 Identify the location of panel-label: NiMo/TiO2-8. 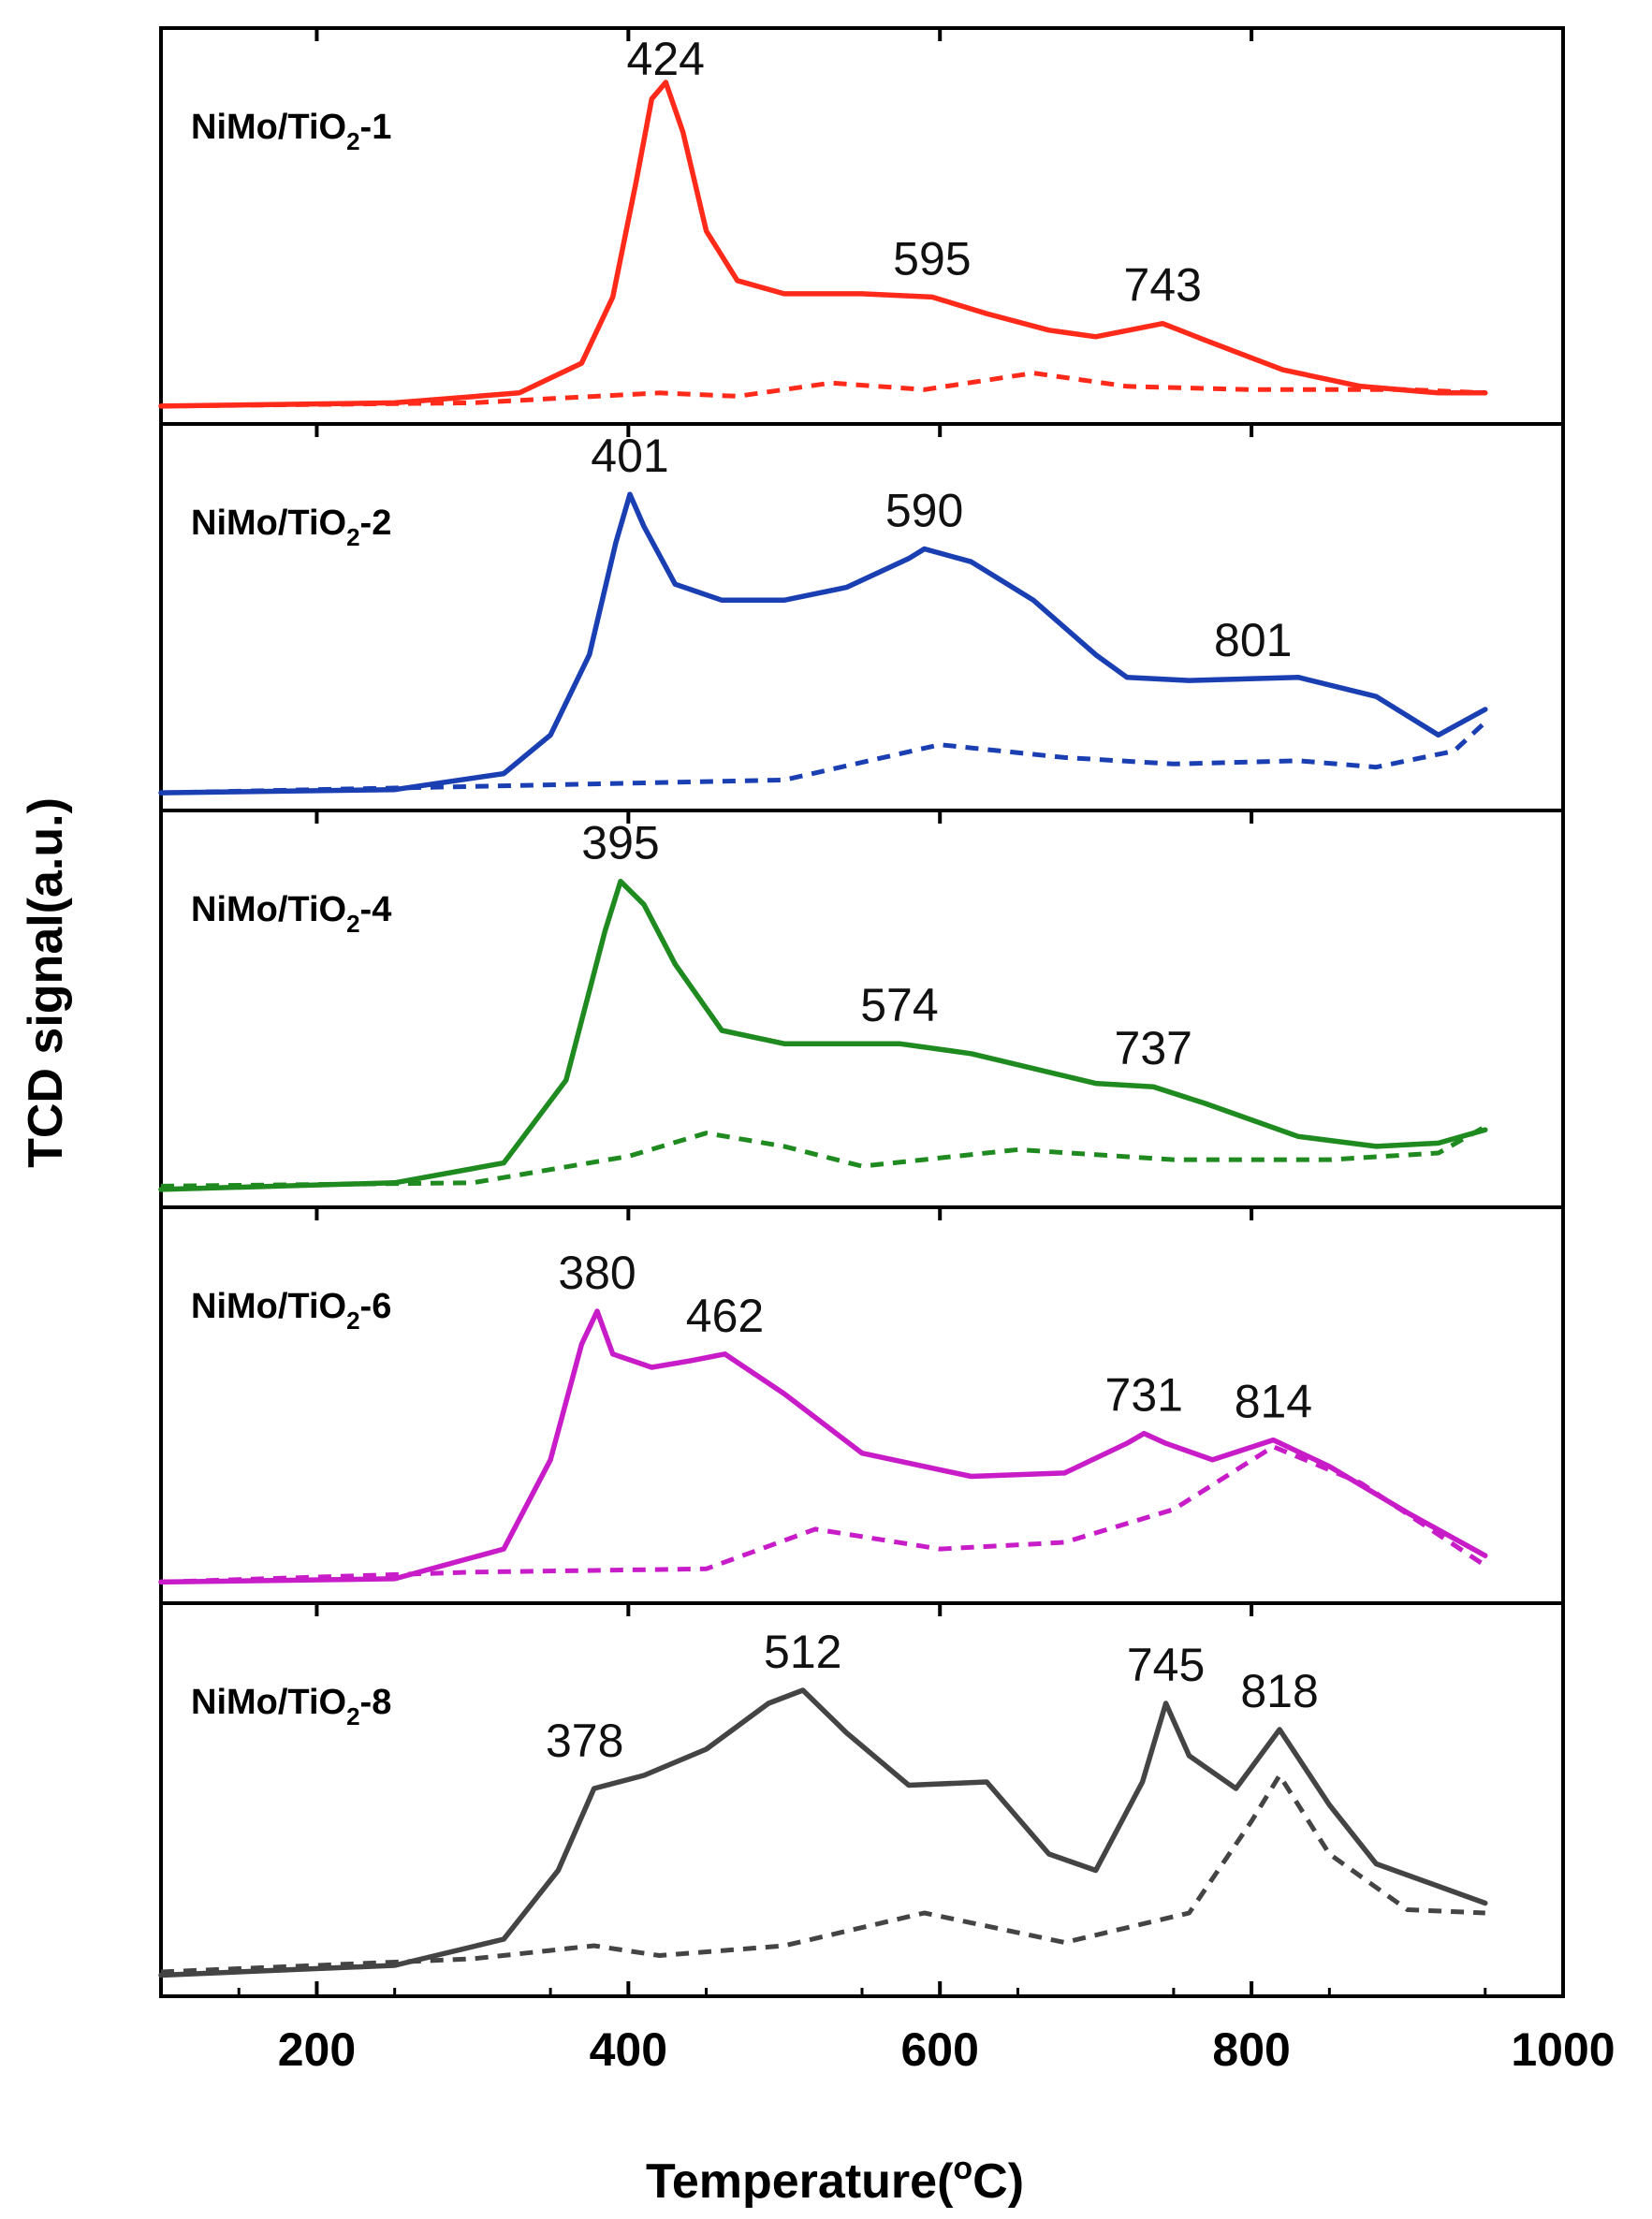
(291, 1707).